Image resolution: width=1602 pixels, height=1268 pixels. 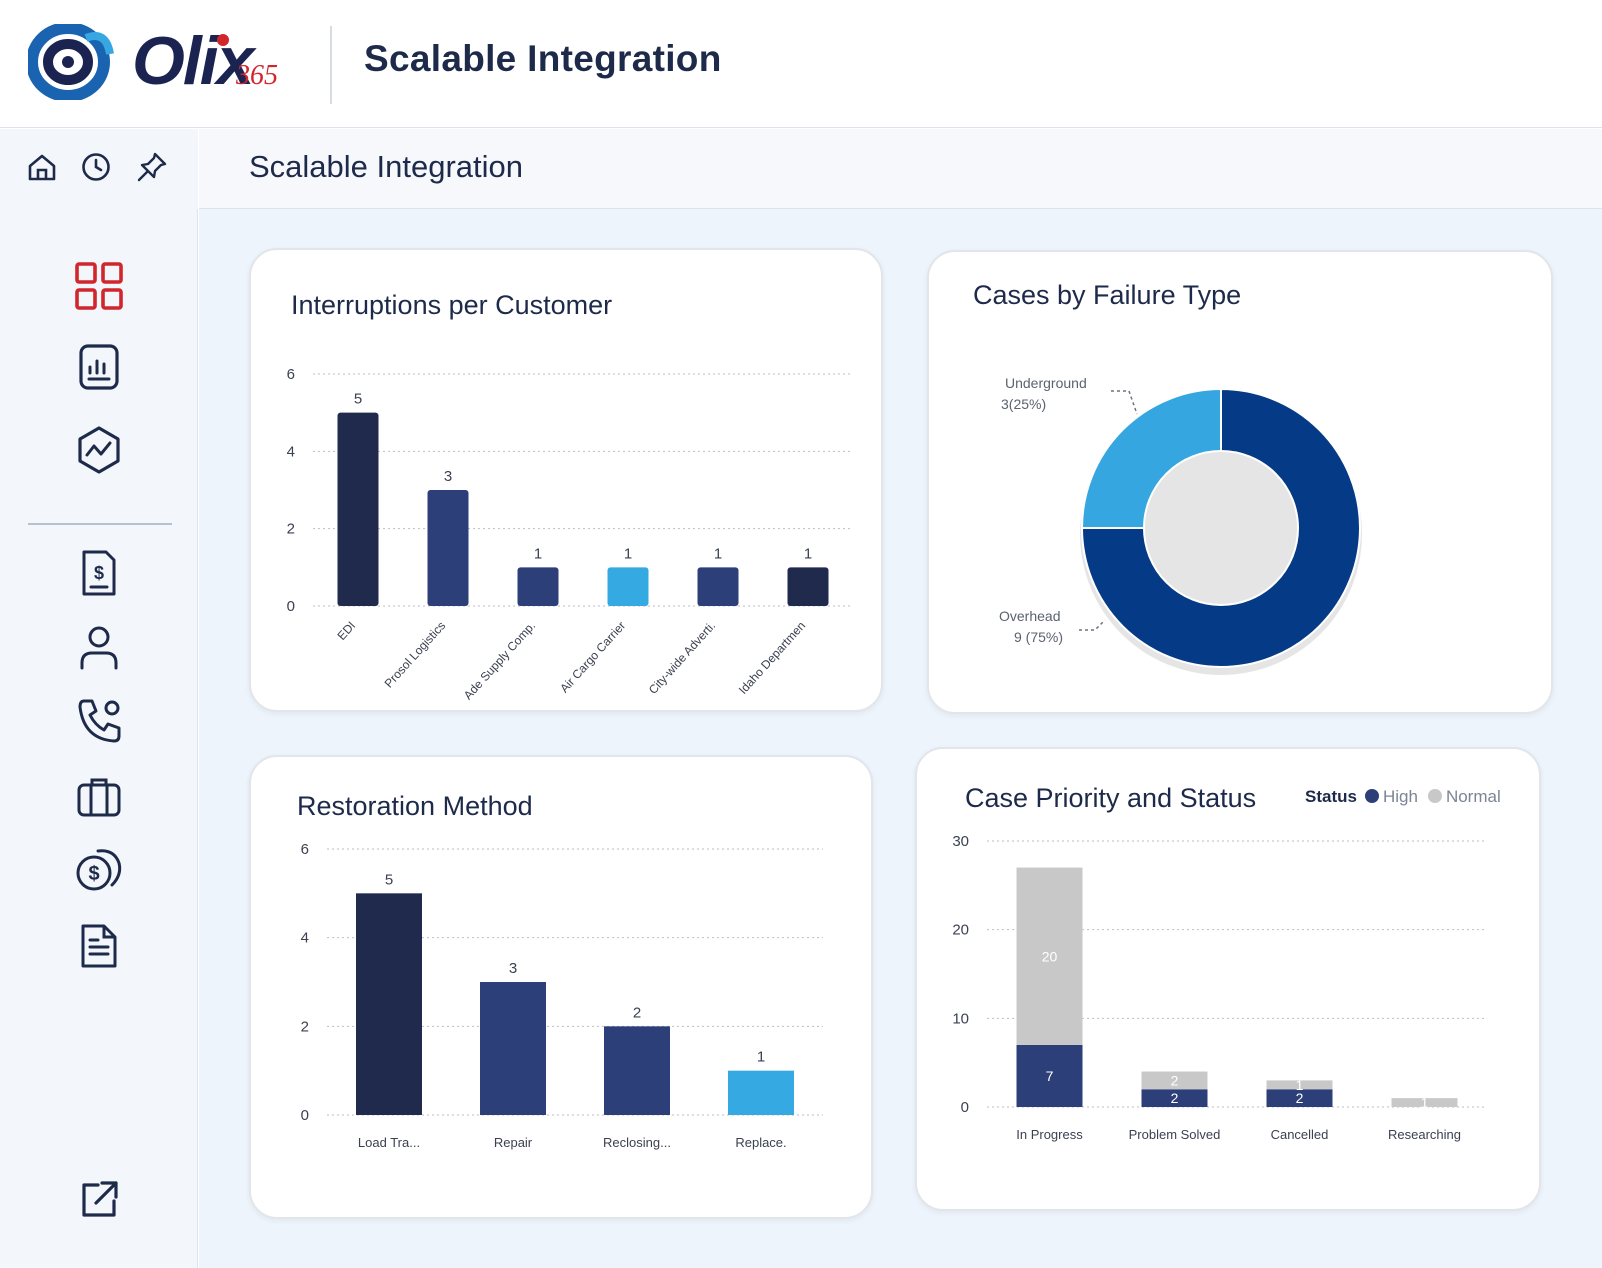 What do you see at coordinates (513, 1142) in the screenshot?
I see `restoration-xtick-label: Repair` at bounding box center [513, 1142].